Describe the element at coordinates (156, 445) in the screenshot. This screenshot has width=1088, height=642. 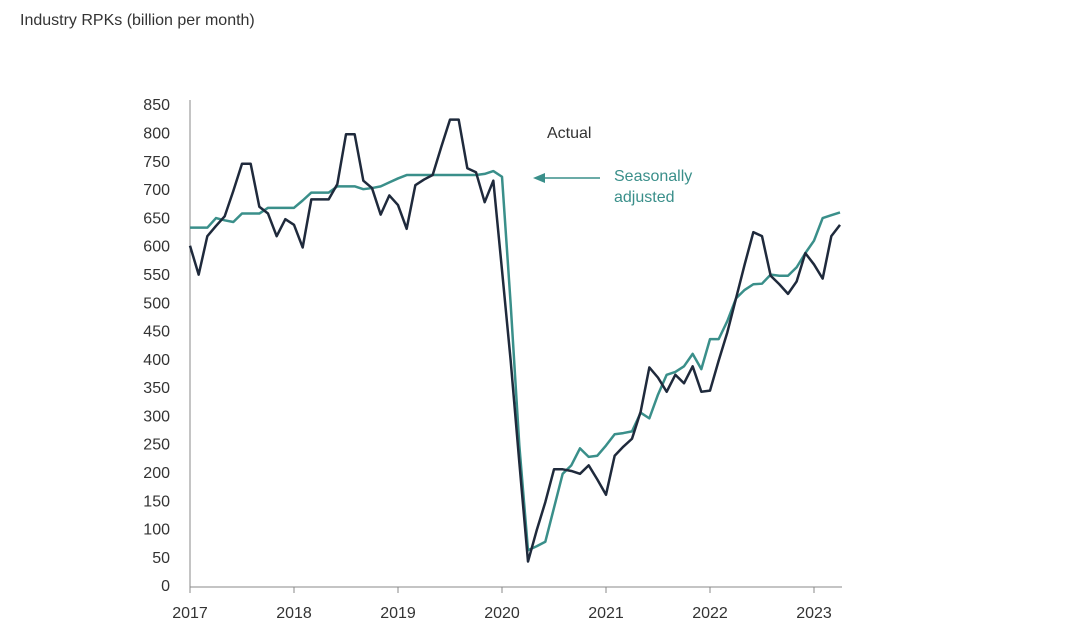
I see `y-tick-label: 250` at that location.